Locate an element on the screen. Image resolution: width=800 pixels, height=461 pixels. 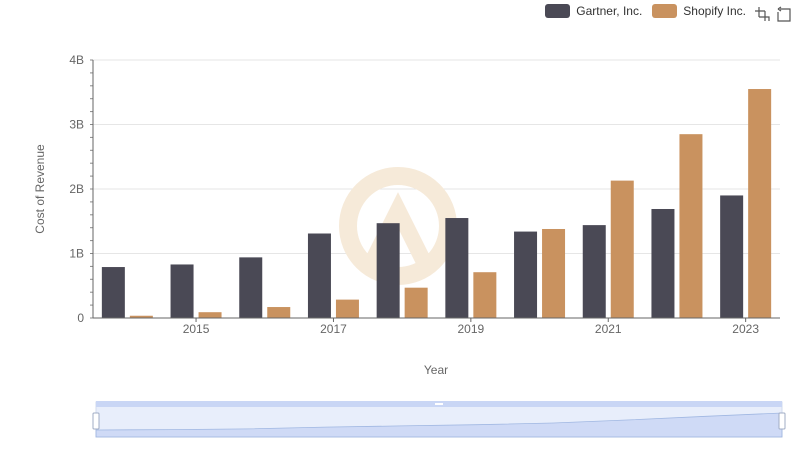
legend: Gartner, Inc. Shopify Inc. is located at coordinates (645, 11).